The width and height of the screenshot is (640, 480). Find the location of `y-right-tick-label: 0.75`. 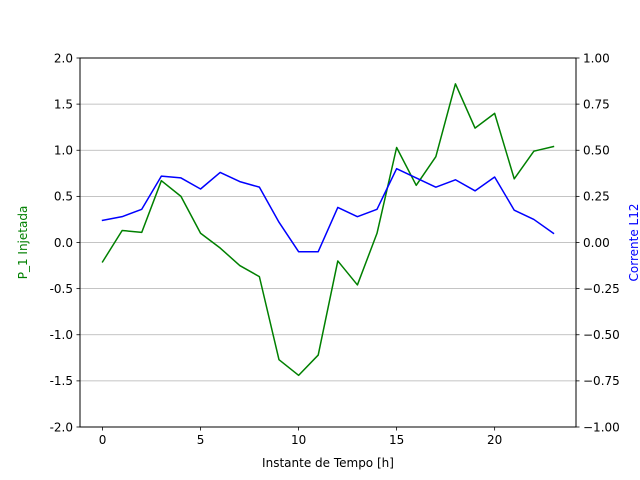

y-right-tick-label: 0.75 is located at coordinates (596, 104).